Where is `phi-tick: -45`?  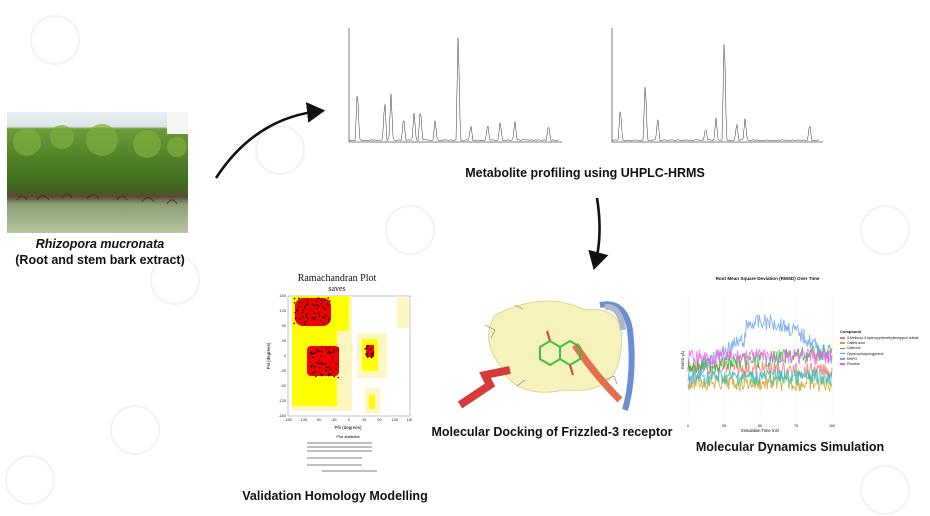 phi-tick: -45 is located at coordinates (334, 419).